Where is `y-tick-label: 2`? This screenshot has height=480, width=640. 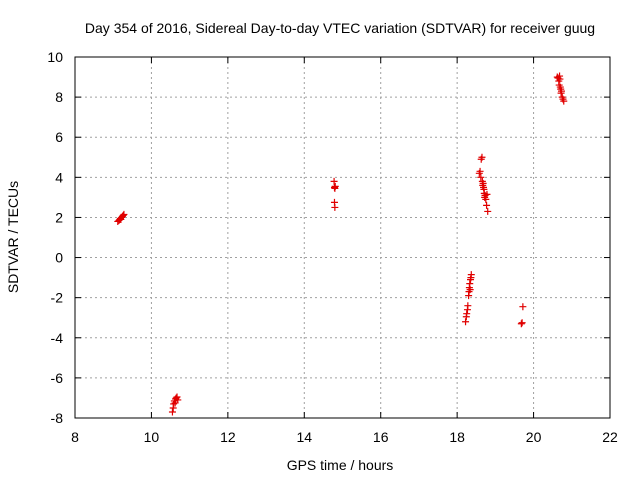
y-tick-label: 2 is located at coordinates (59, 217).